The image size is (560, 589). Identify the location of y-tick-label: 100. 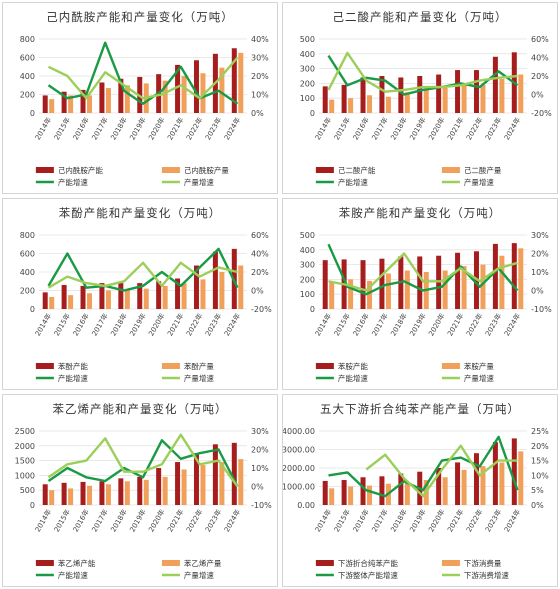
(307, 98).